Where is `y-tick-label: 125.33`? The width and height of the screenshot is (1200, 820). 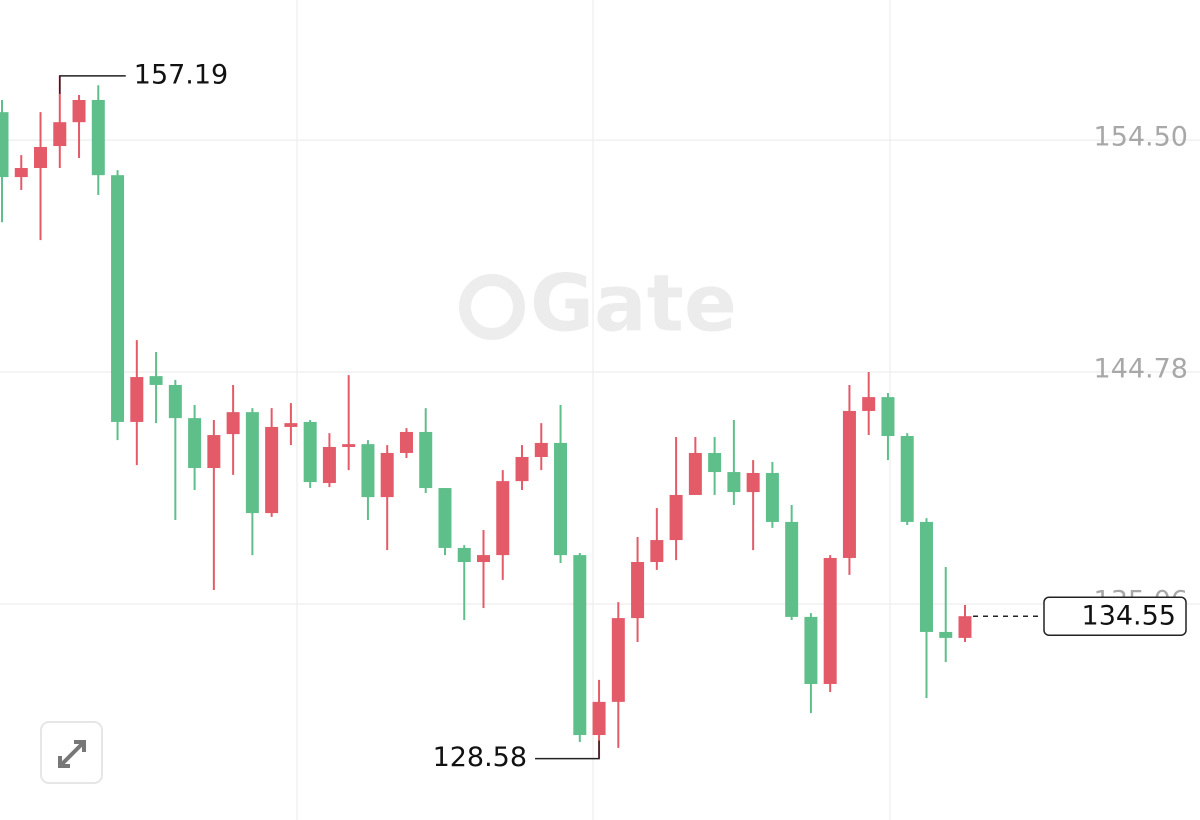 y-tick-label: 125.33 is located at coordinates (1141, 819).